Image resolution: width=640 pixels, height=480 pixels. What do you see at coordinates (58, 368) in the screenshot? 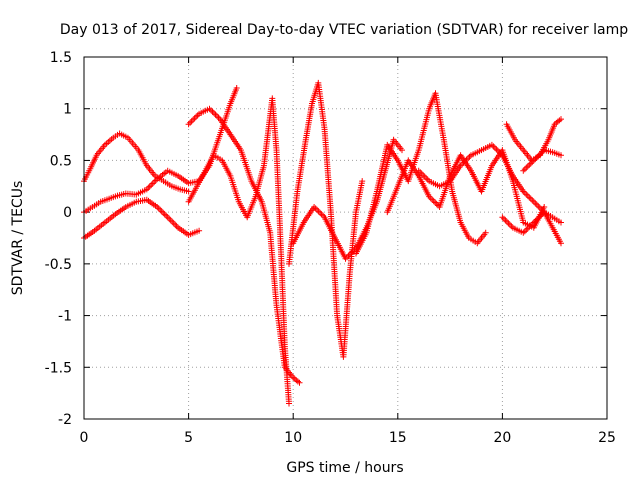
I see `y-tick-label: -1.5` at bounding box center [58, 368].